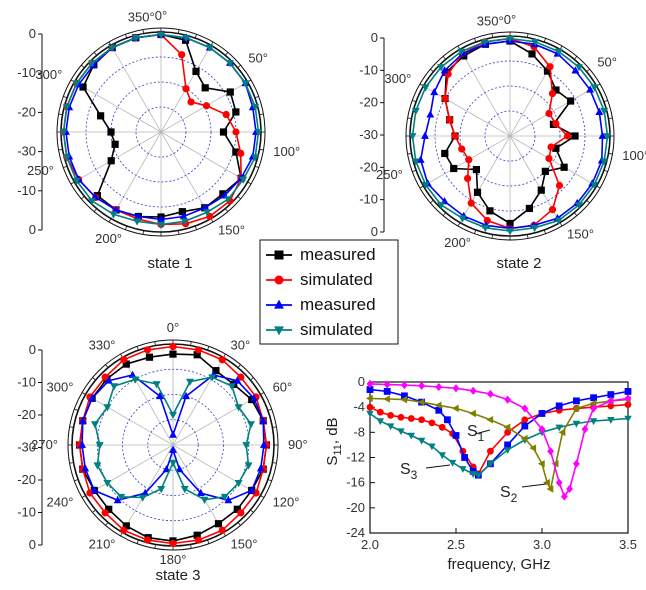 This screenshot has width=646, height=590. I want to click on angle-label: 0°, so click(173, 327).